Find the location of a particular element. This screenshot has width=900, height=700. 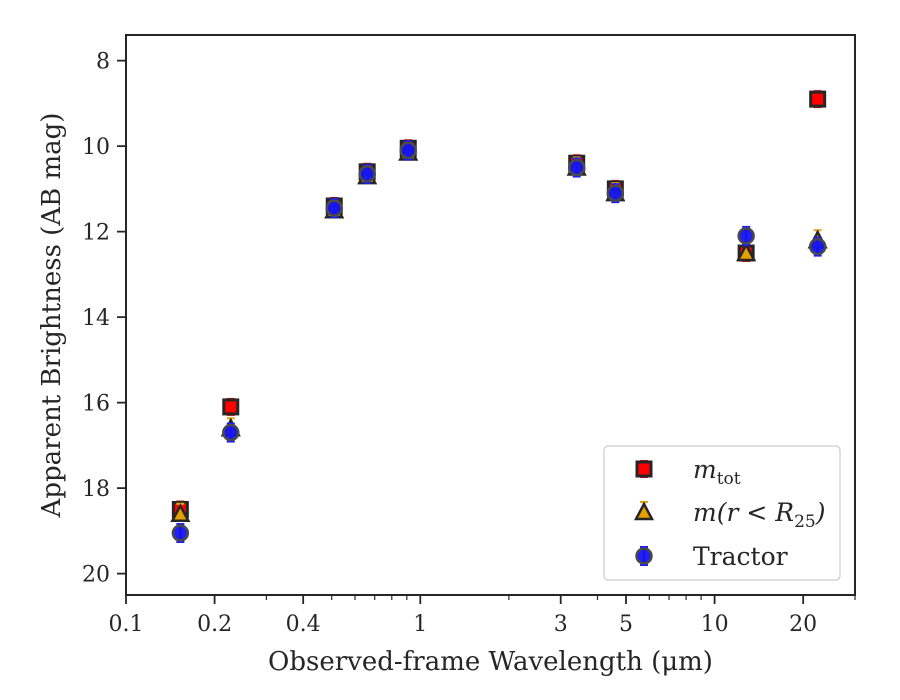

y-tick-label: 20 is located at coordinates (96, 575).